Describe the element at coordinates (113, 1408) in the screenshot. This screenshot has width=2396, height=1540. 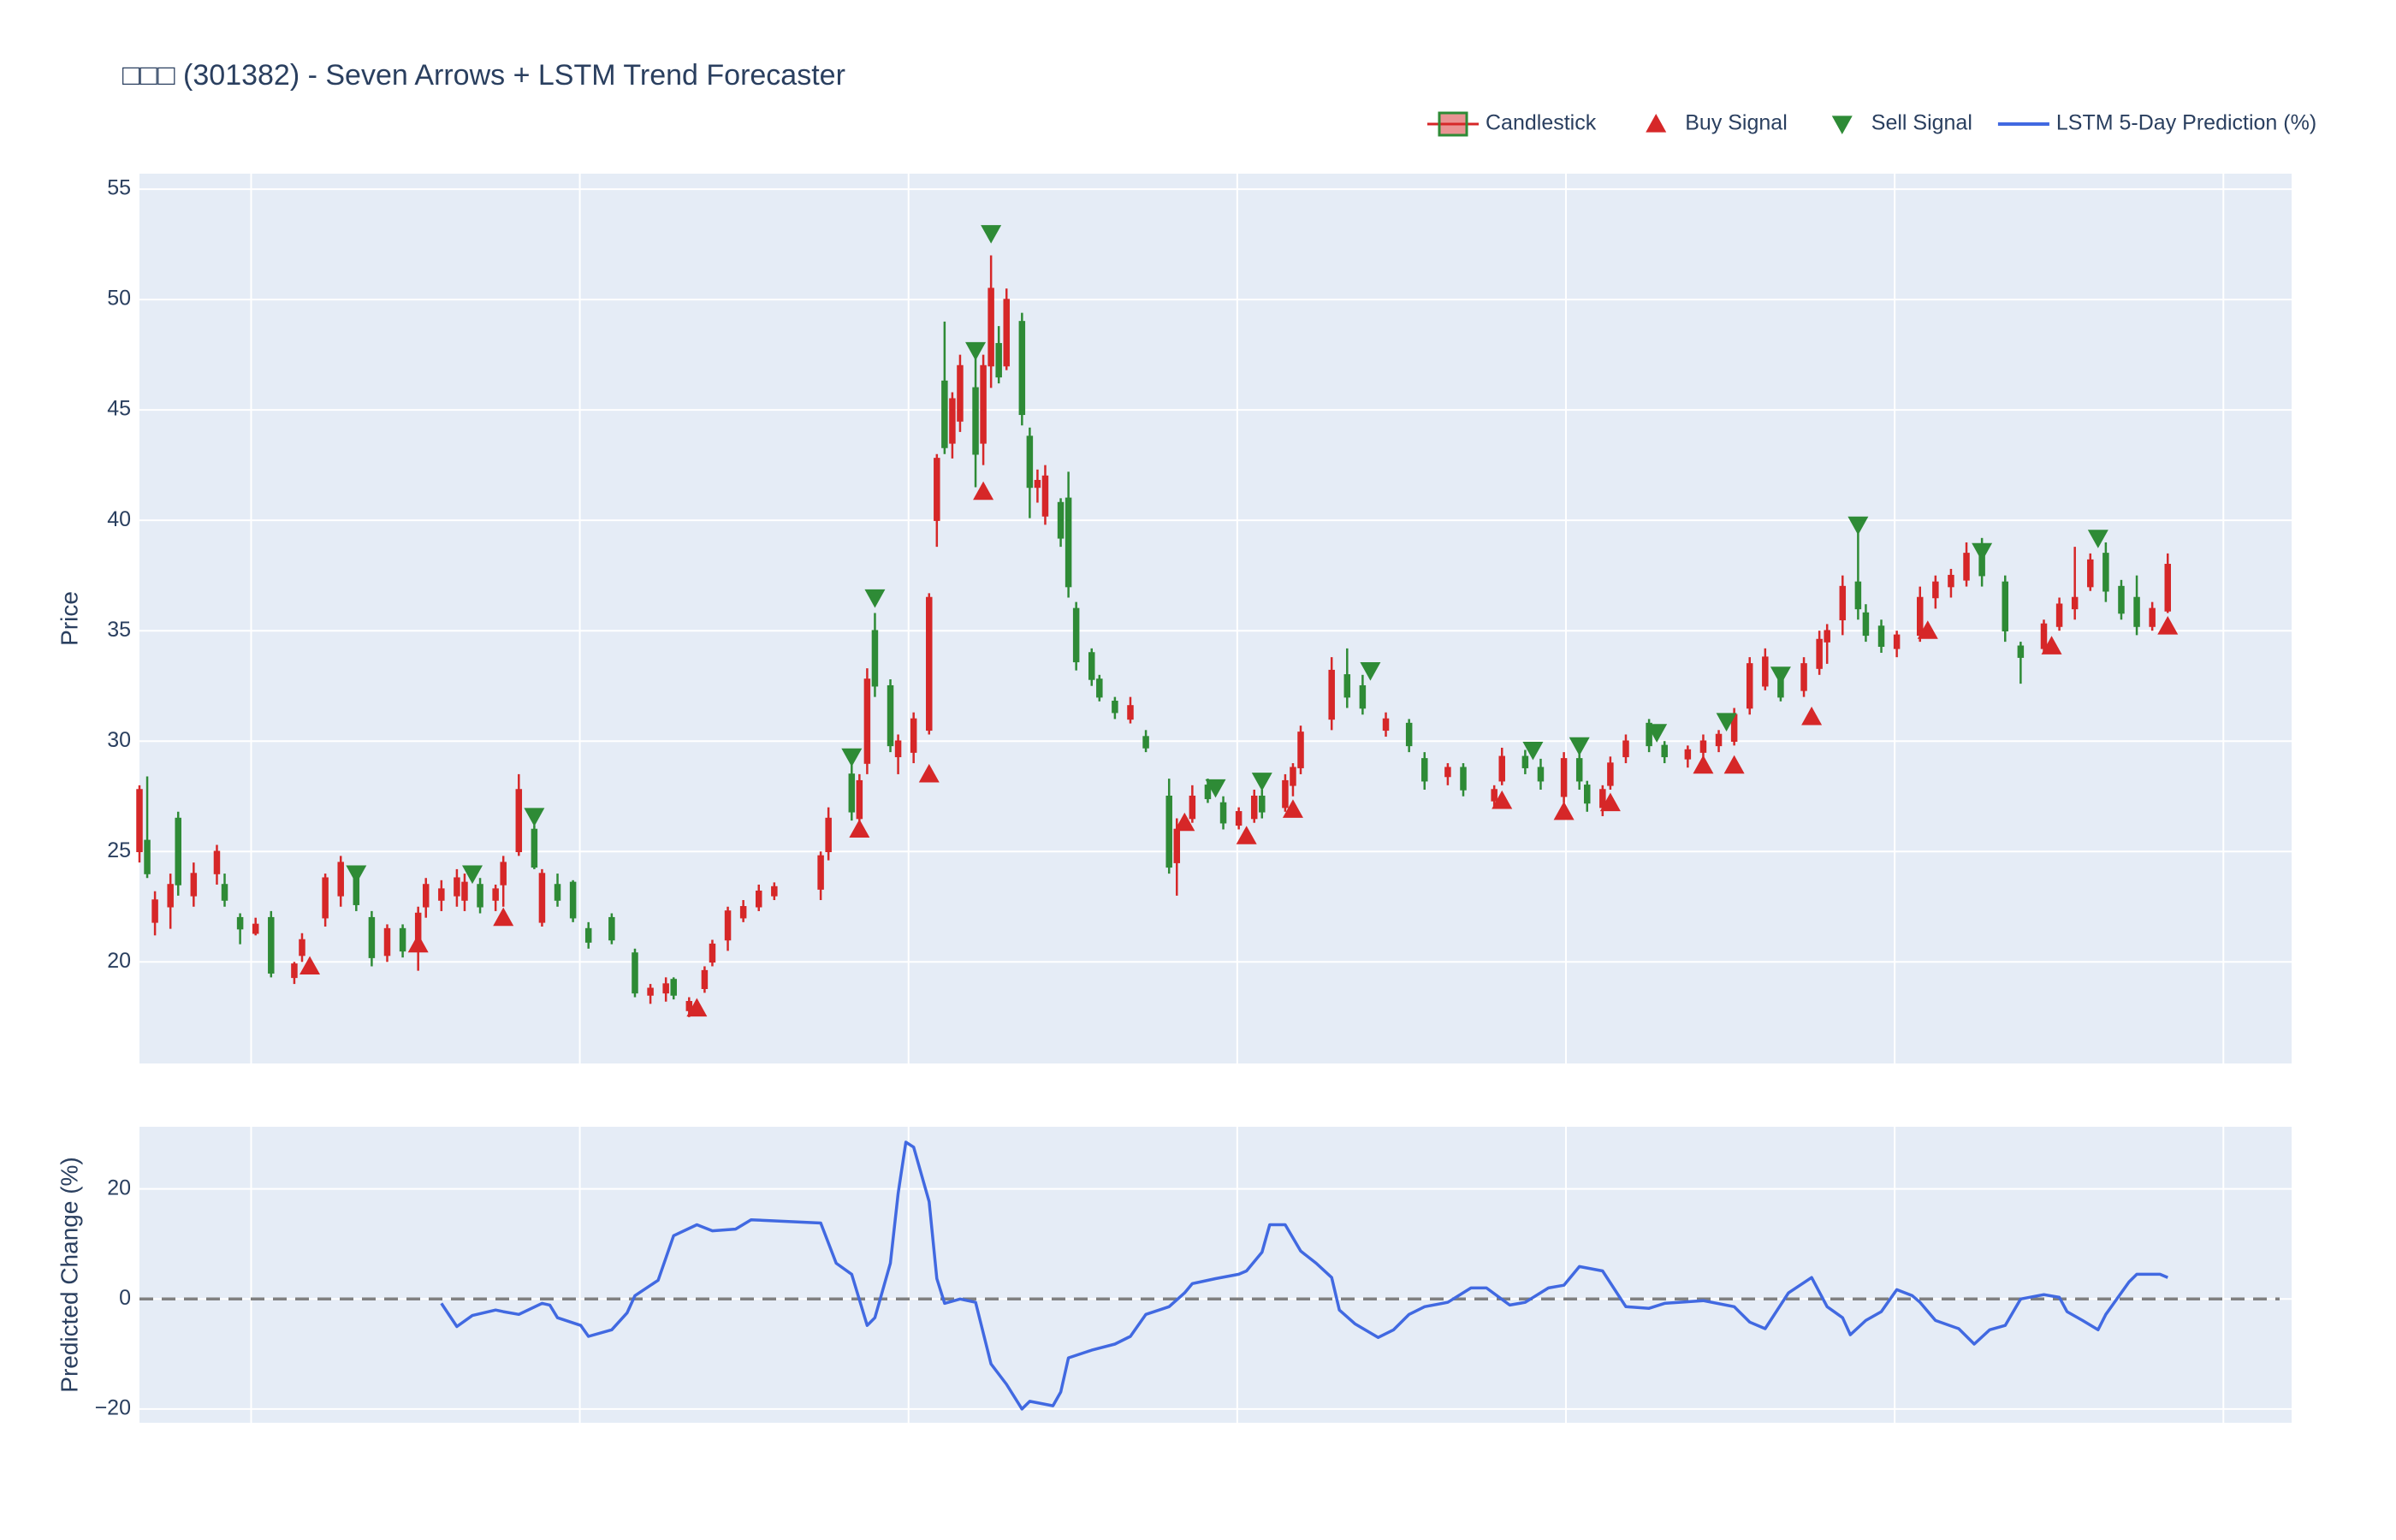
I see `y-tick-label: −20` at that location.